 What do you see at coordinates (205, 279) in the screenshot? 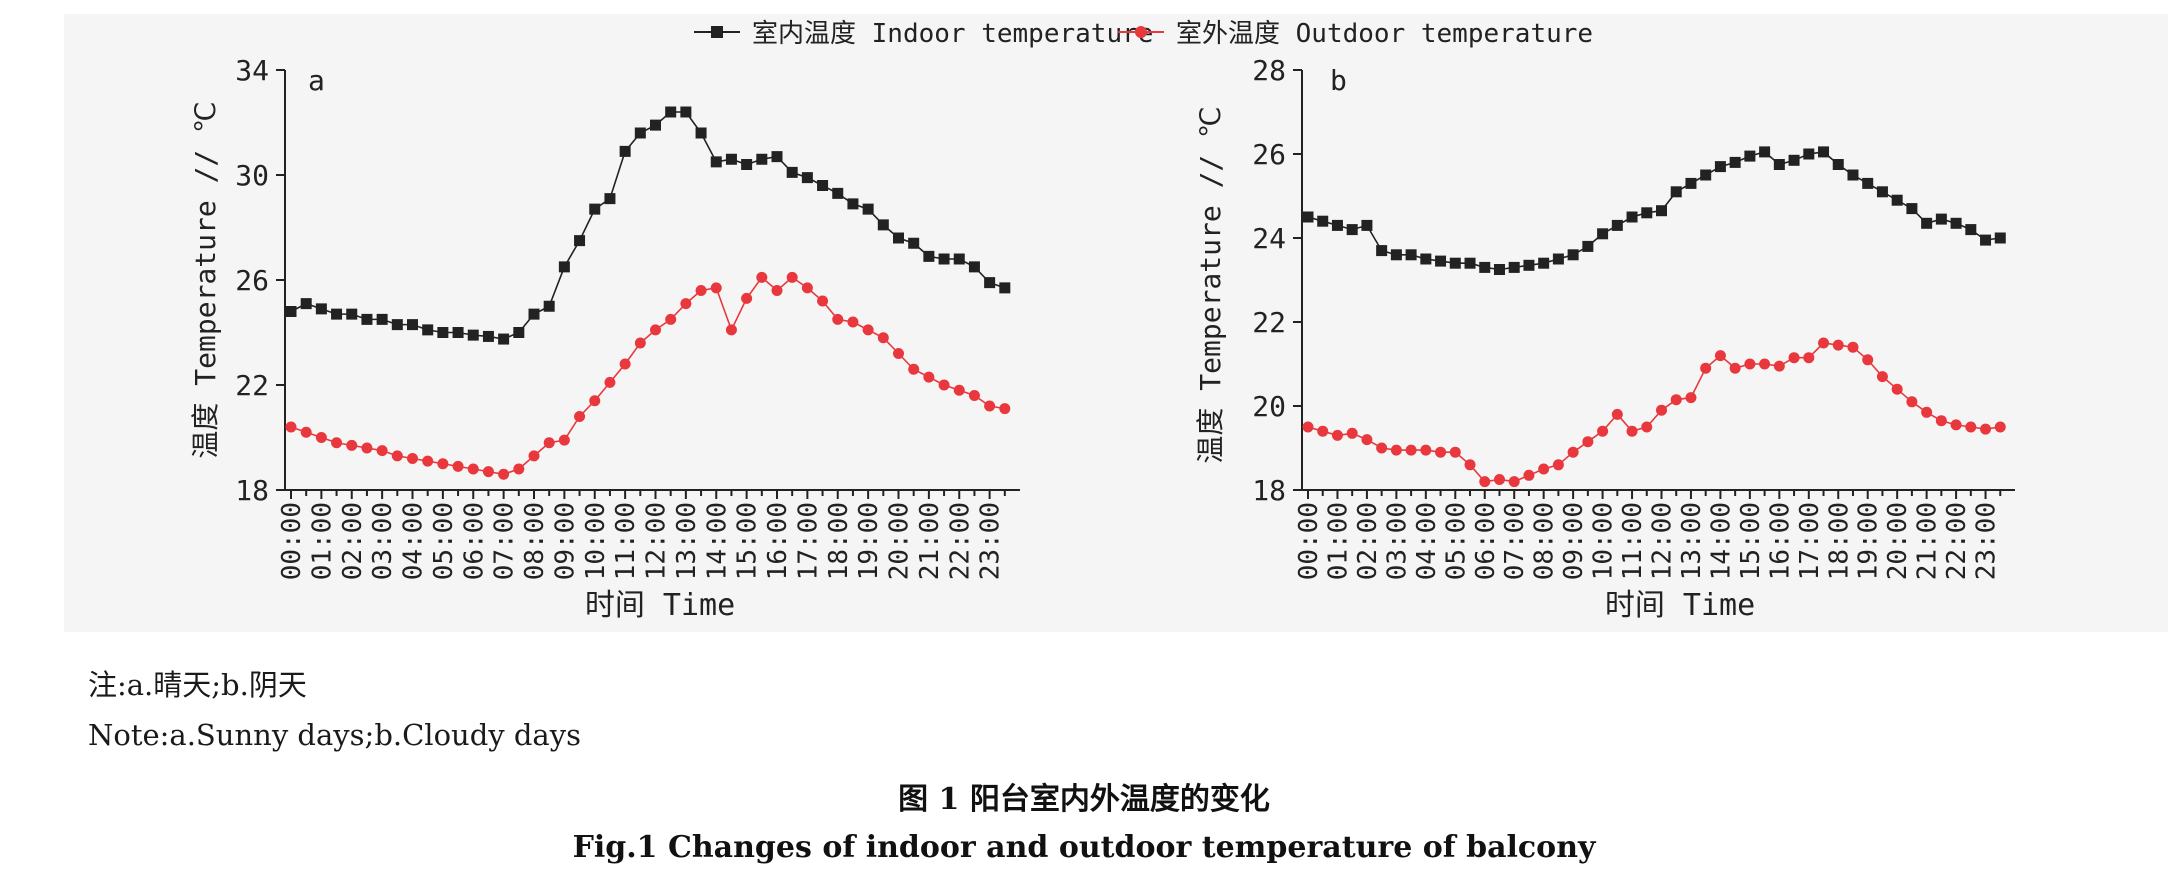
I see `panel-a-ylabel: 温度 Temperature // ℃` at bounding box center [205, 279].